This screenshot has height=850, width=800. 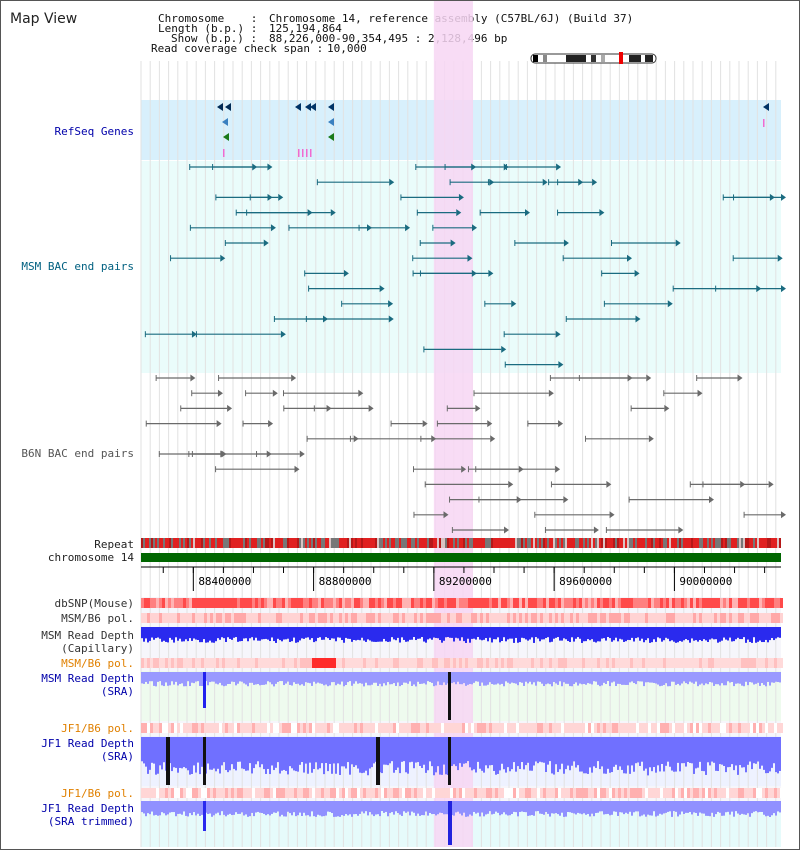 What do you see at coordinates (576, 58) in the screenshot?
I see `ideogram-band` at bounding box center [576, 58].